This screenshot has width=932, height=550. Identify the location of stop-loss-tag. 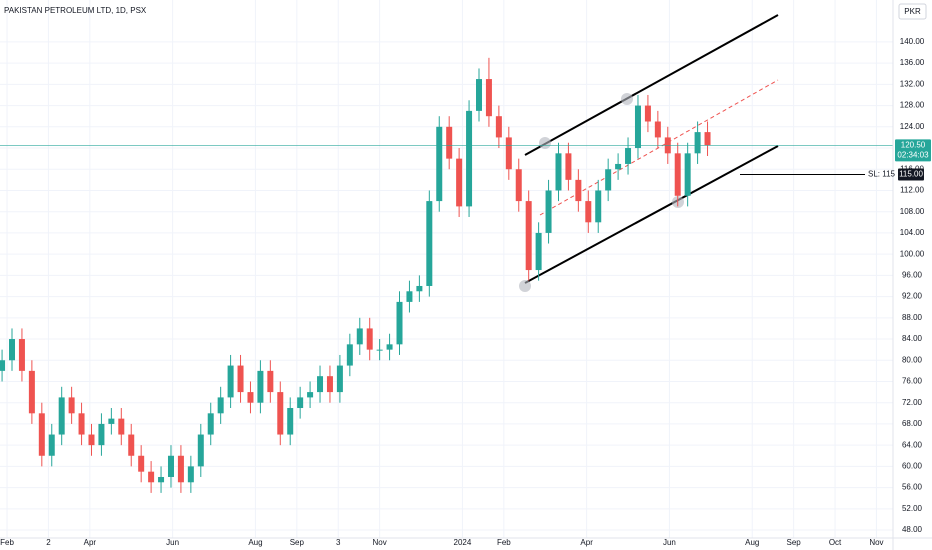
(911, 174).